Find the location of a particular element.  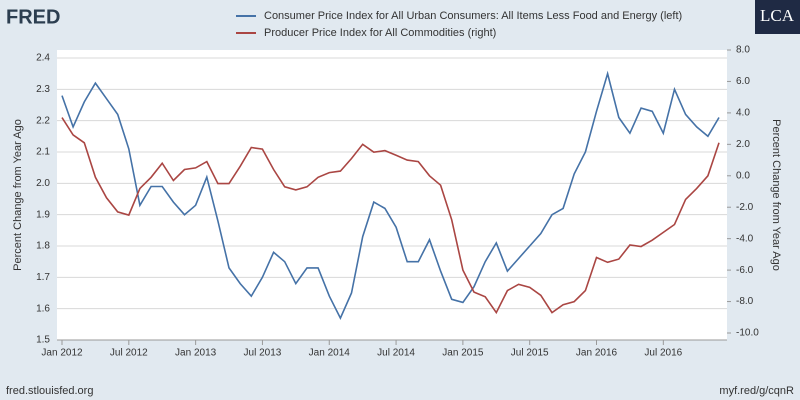

y-tick-label: 1.6 is located at coordinates (43, 308).